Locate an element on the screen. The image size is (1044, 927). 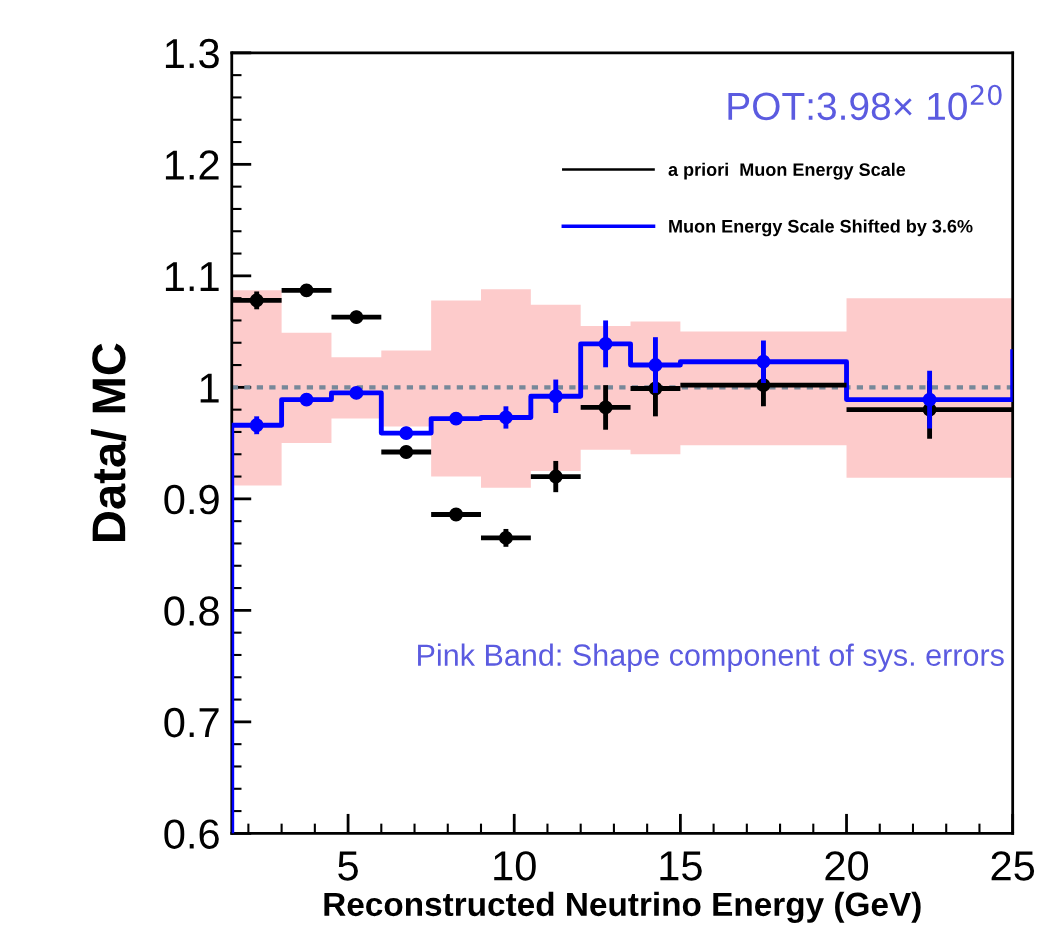
y-tick-label: 1 is located at coordinates (209, 388).